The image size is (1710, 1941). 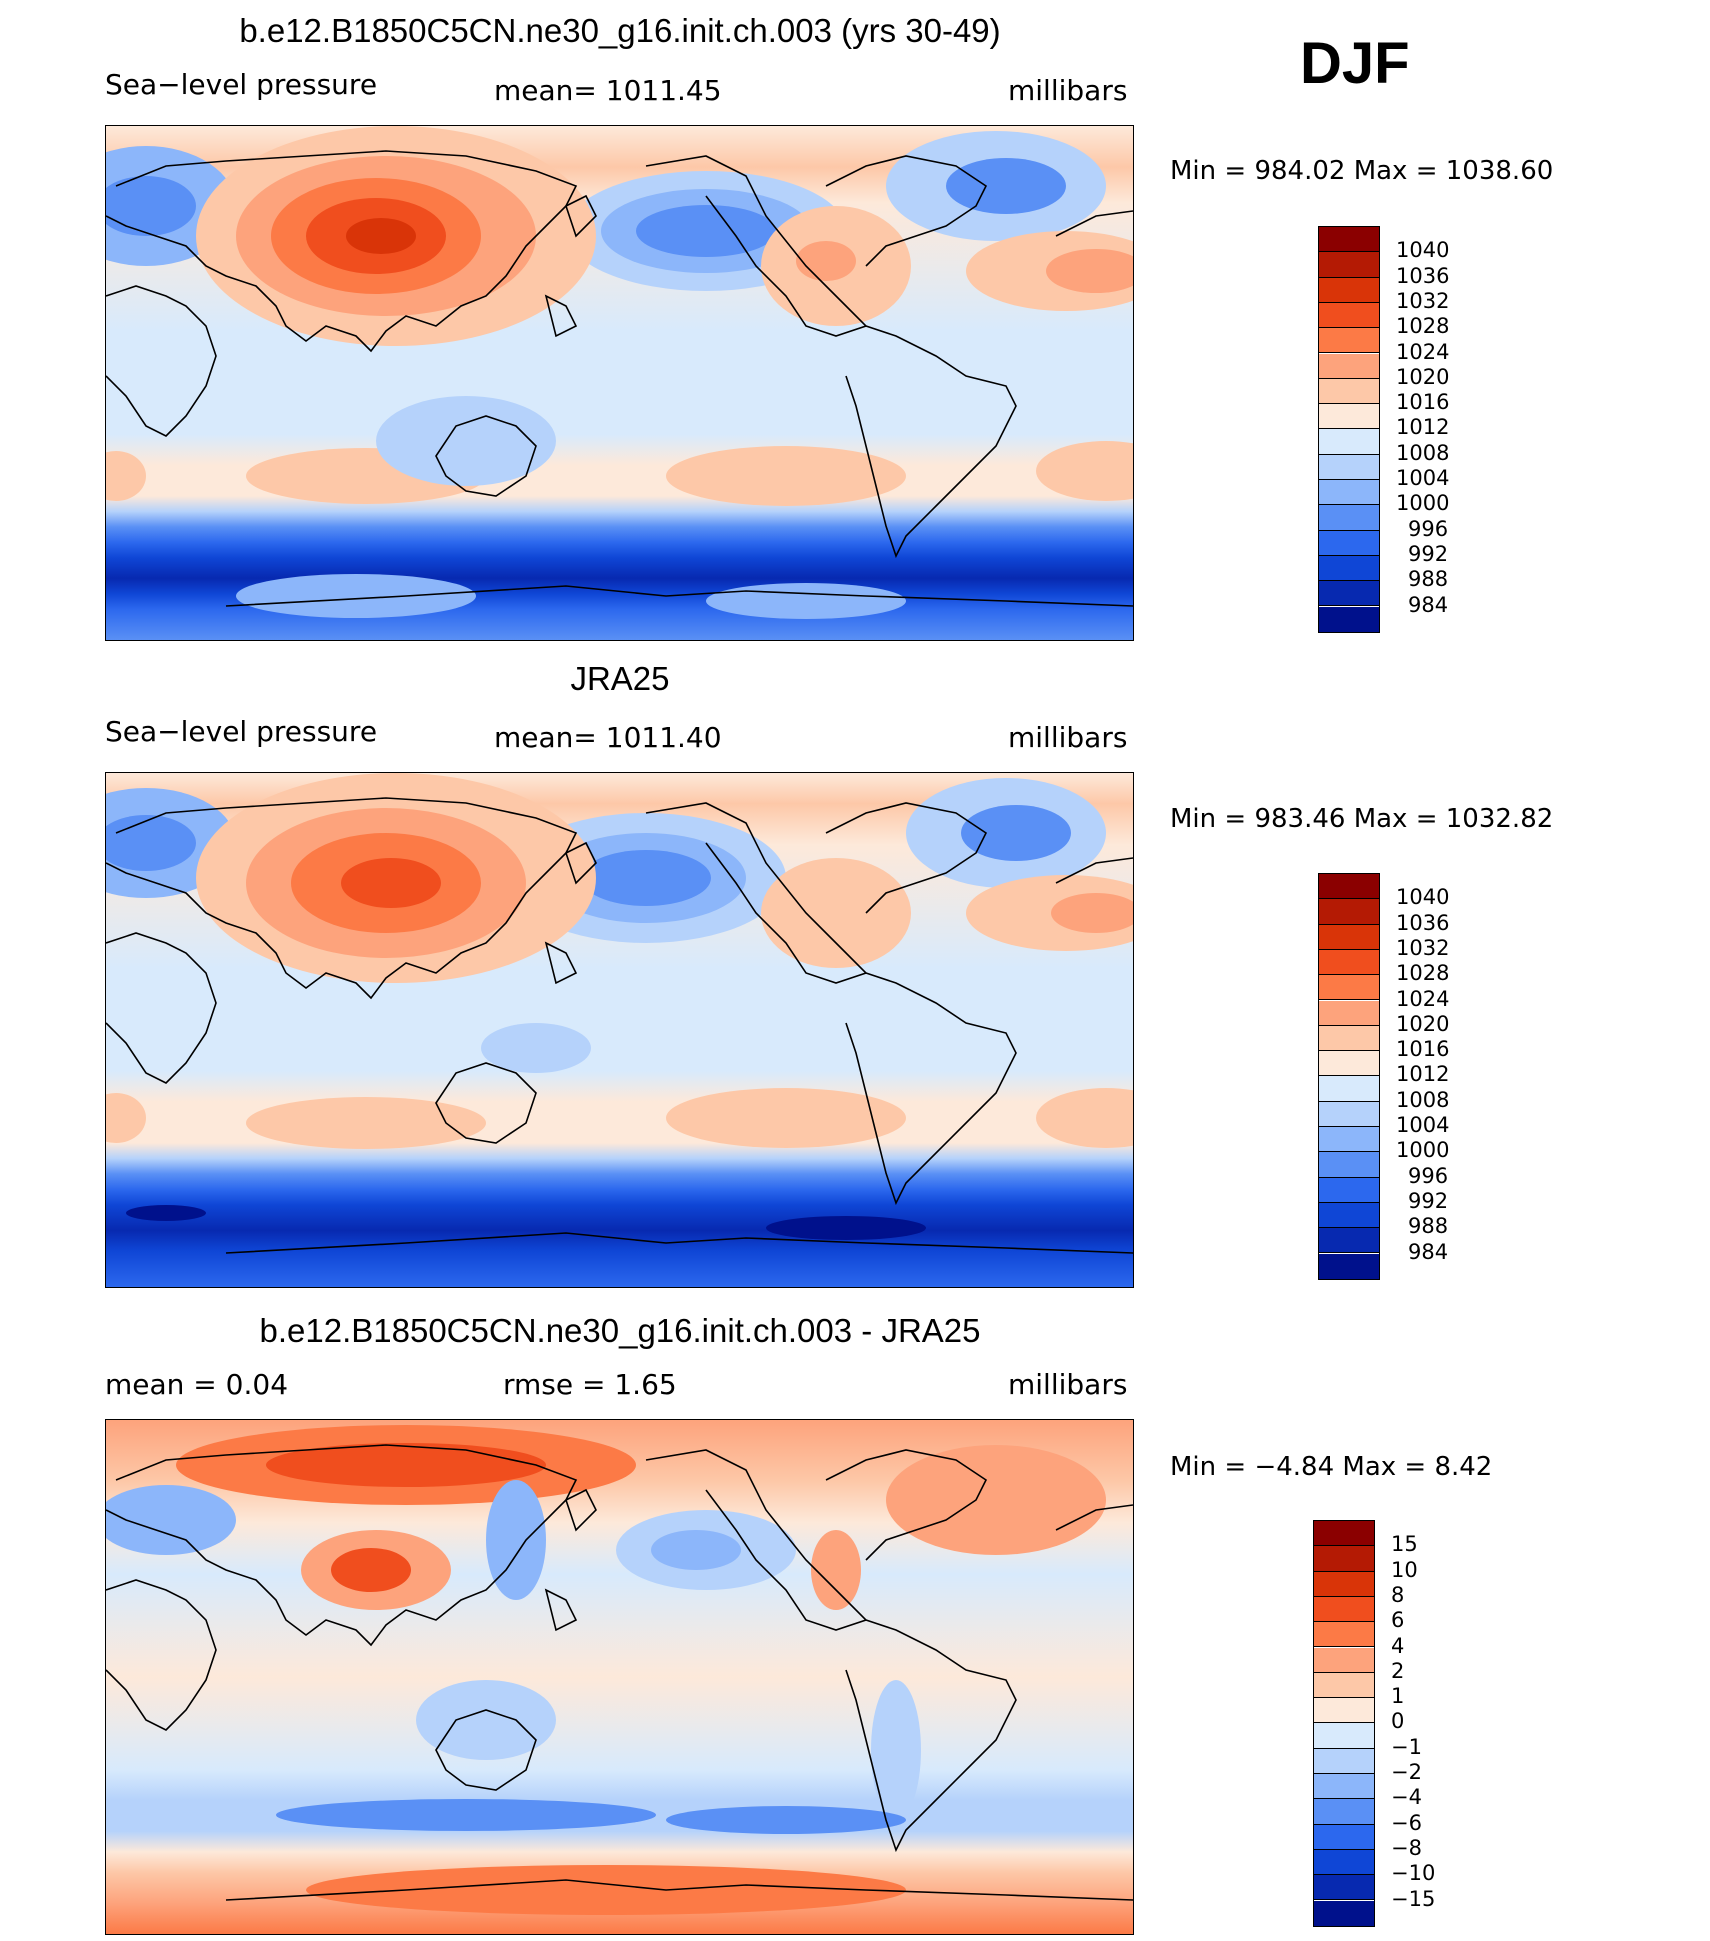 I want to click on colorbar-level-label: 1004, so click(x=1423, y=1125).